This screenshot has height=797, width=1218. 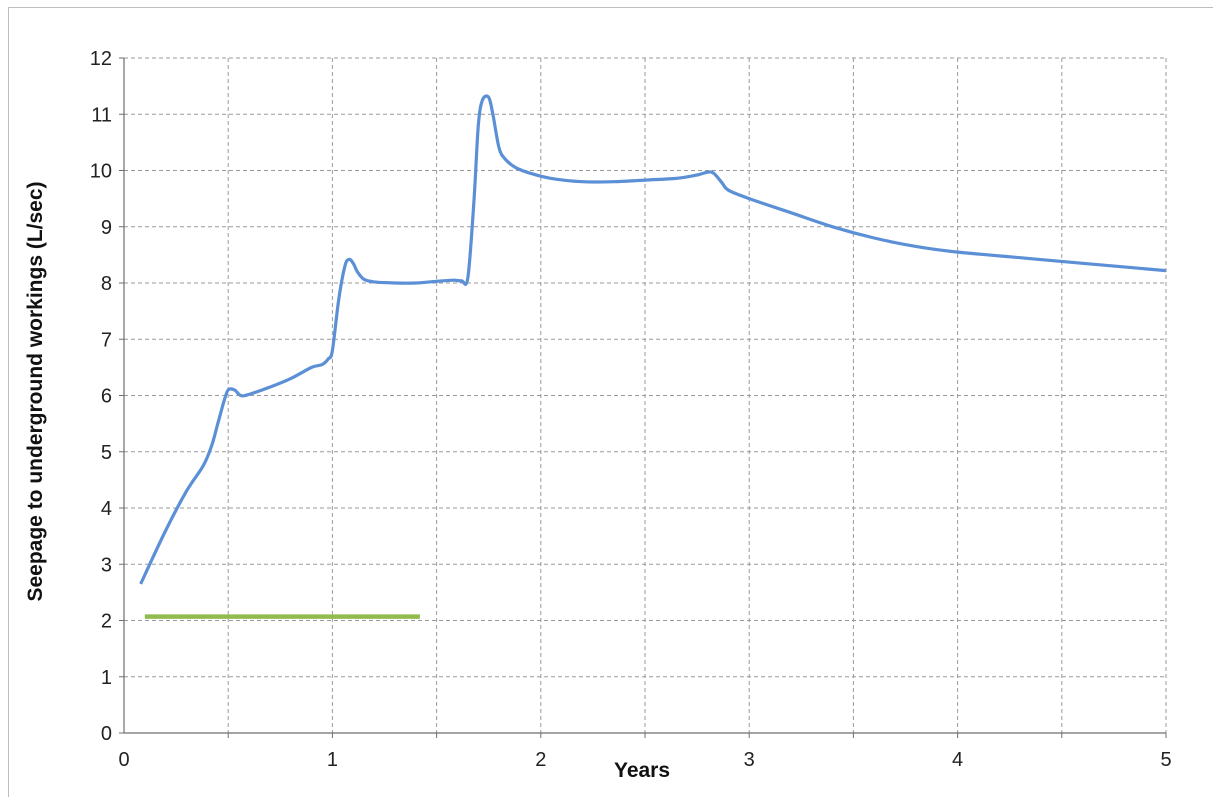 What do you see at coordinates (35, 391) in the screenshot?
I see `y-axis-title: Seepage to underground workings (L/sec)` at bounding box center [35, 391].